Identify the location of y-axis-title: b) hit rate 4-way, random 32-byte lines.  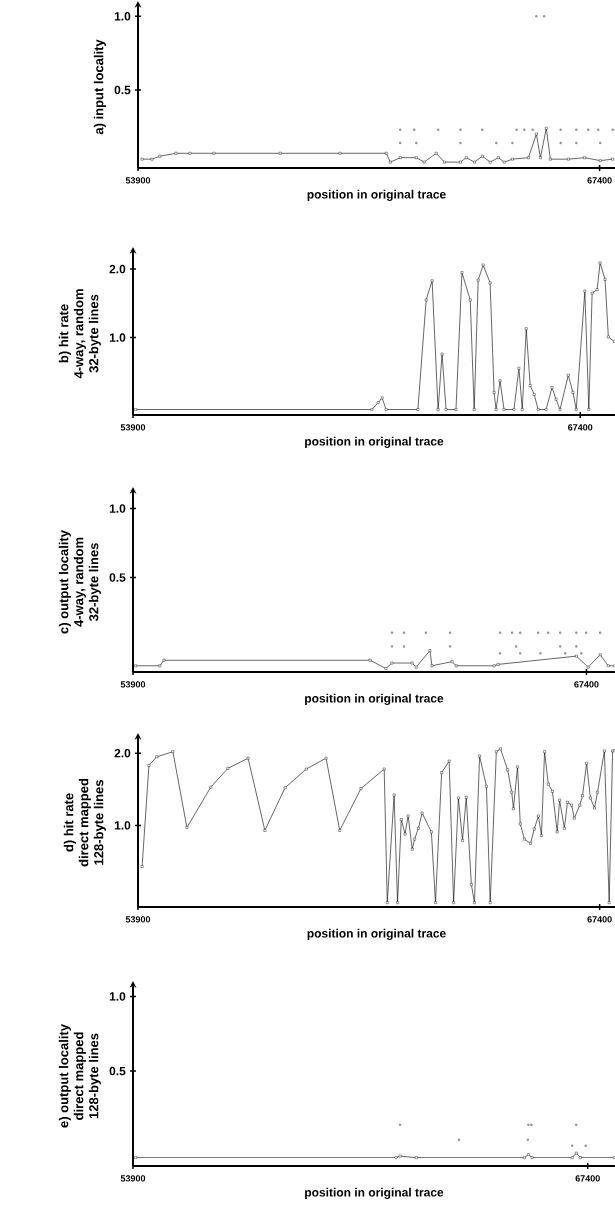
(79, 334).